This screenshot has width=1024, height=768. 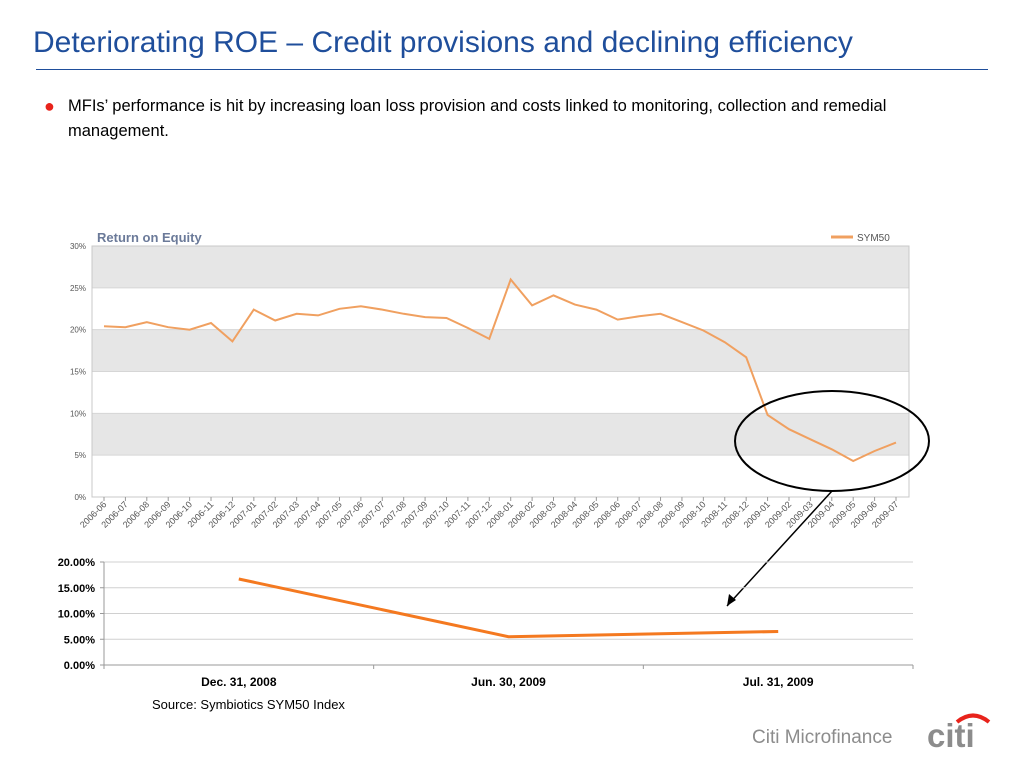 I want to click on citi-arc-icon, so click(x=973, y=718).